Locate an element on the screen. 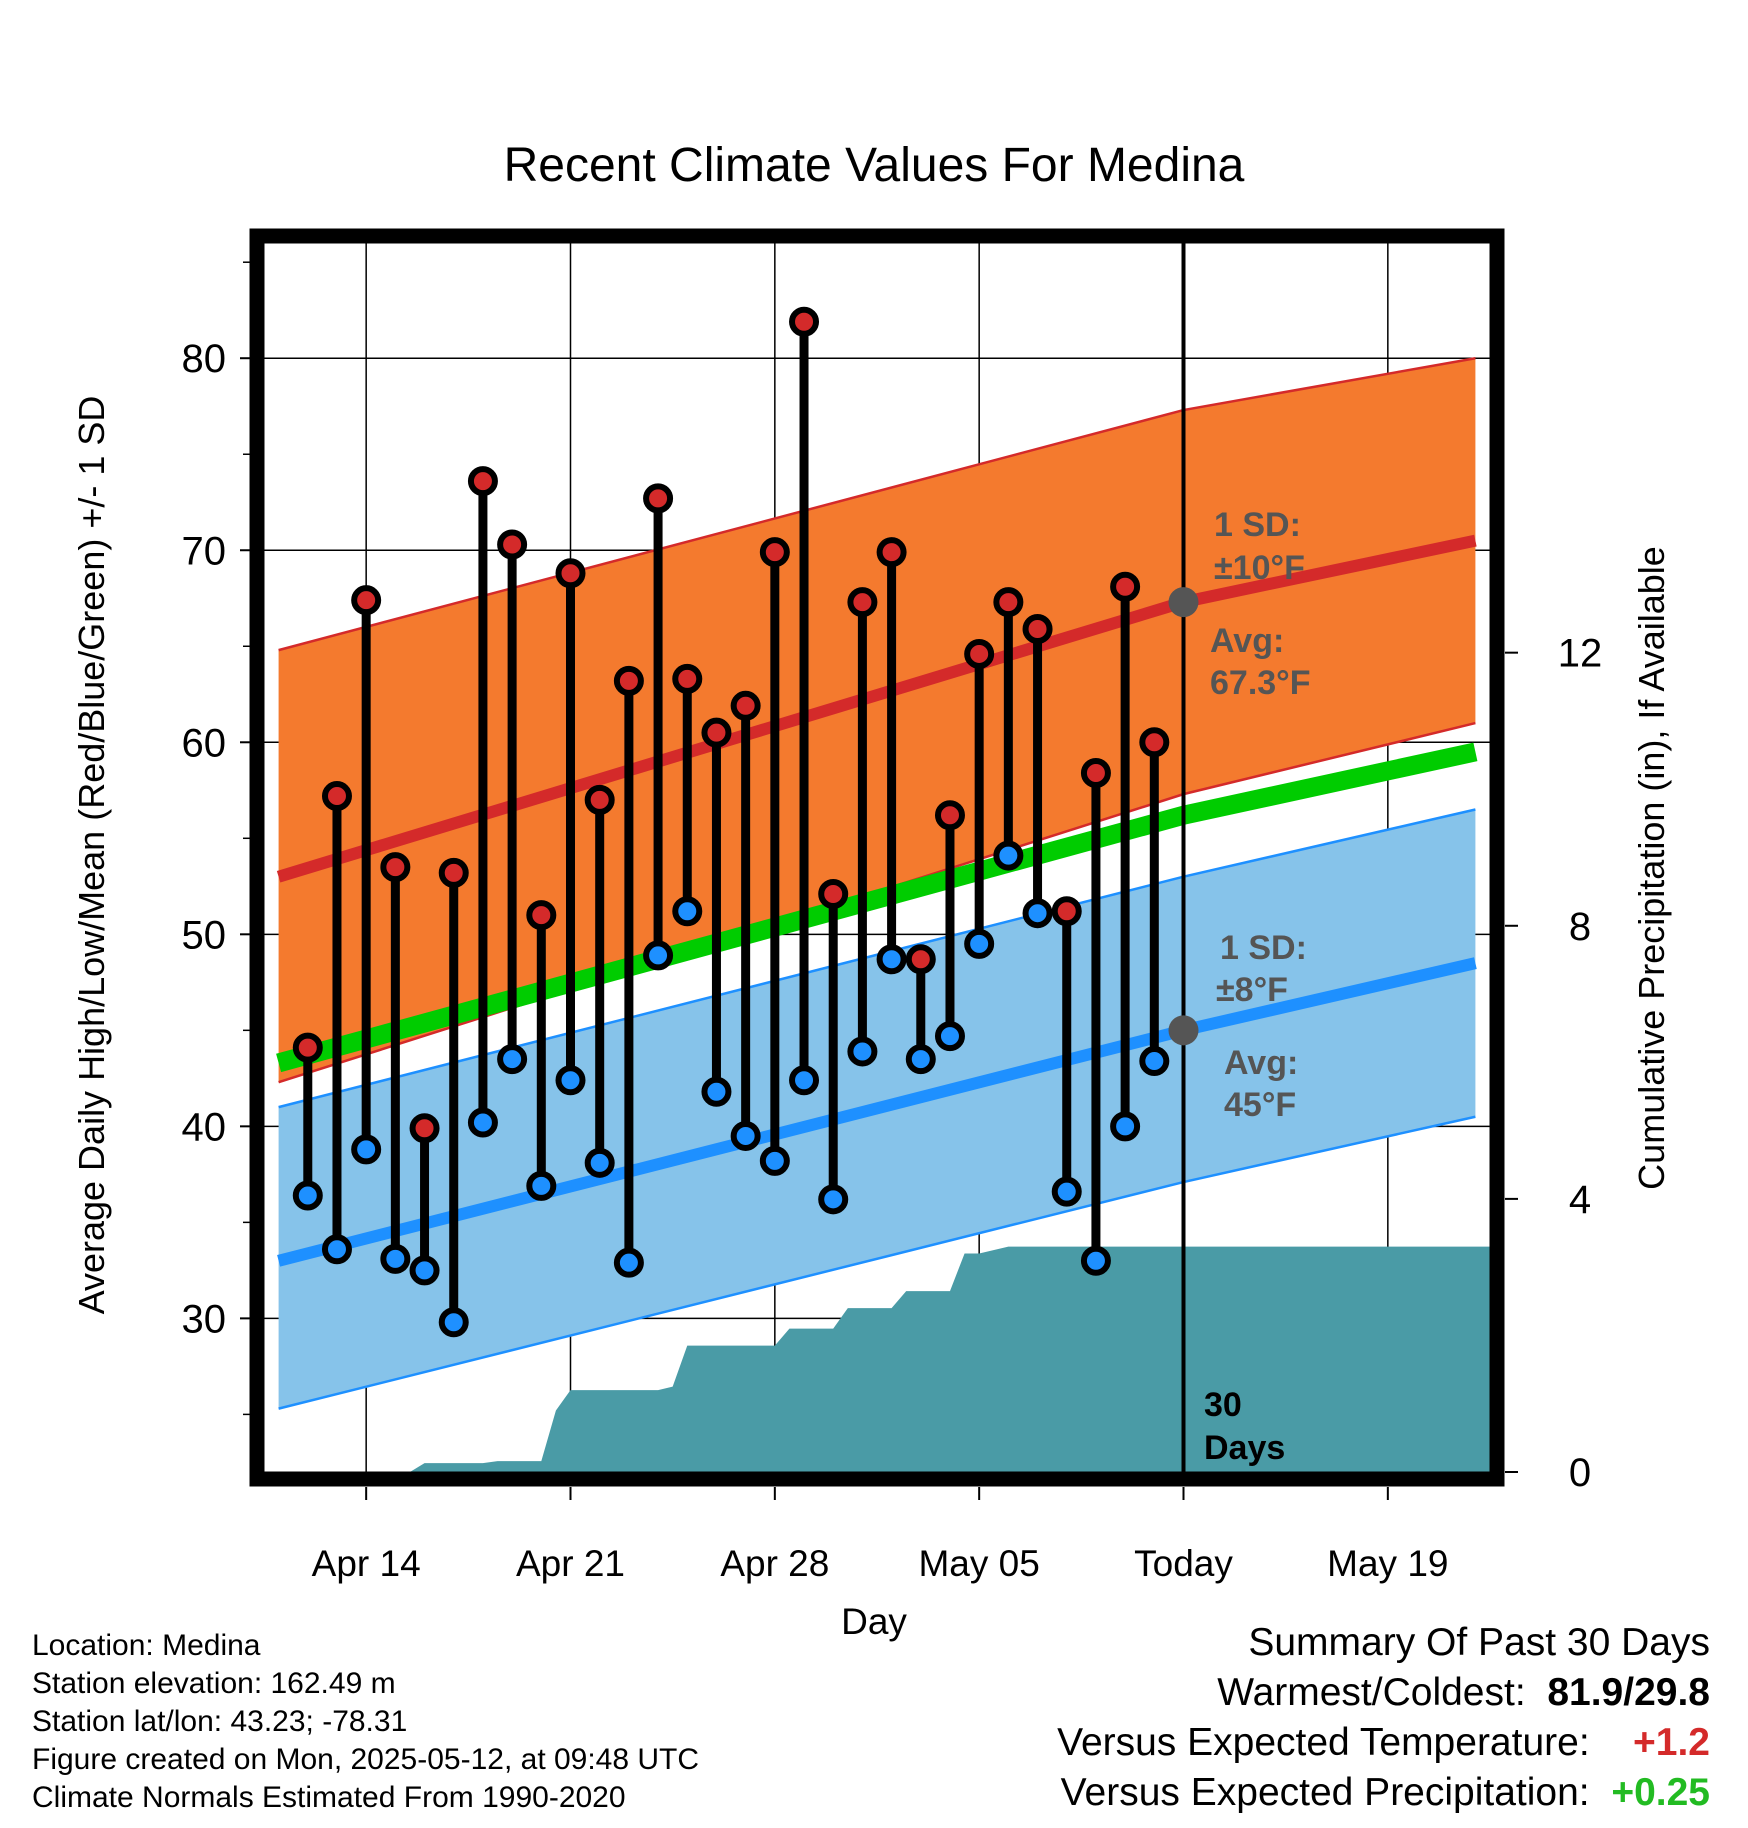 The image size is (1748, 1828). low-sd-label-1: 1 SD: is located at coordinates (1263, 948).